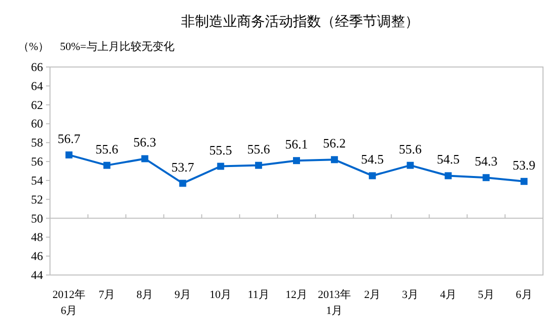 Image resolution: width=557 pixels, height=322 pixels. Describe the element at coordinates (37, 123) in the screenshot. I see `y-tick-label: 60` at that location.